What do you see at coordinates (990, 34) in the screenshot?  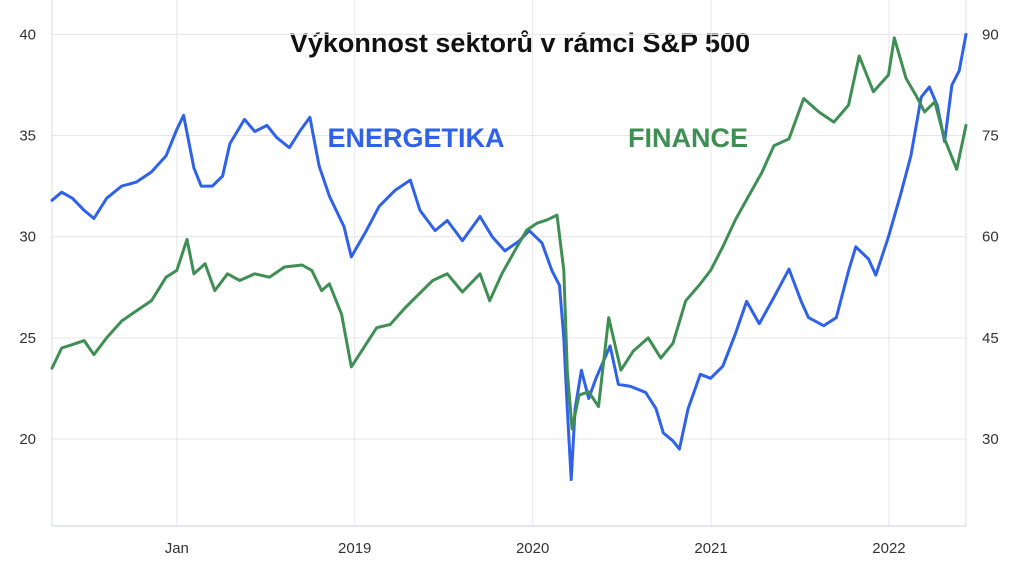 I see `y-right-tick-label: 90` at bounding box center [990, 34].